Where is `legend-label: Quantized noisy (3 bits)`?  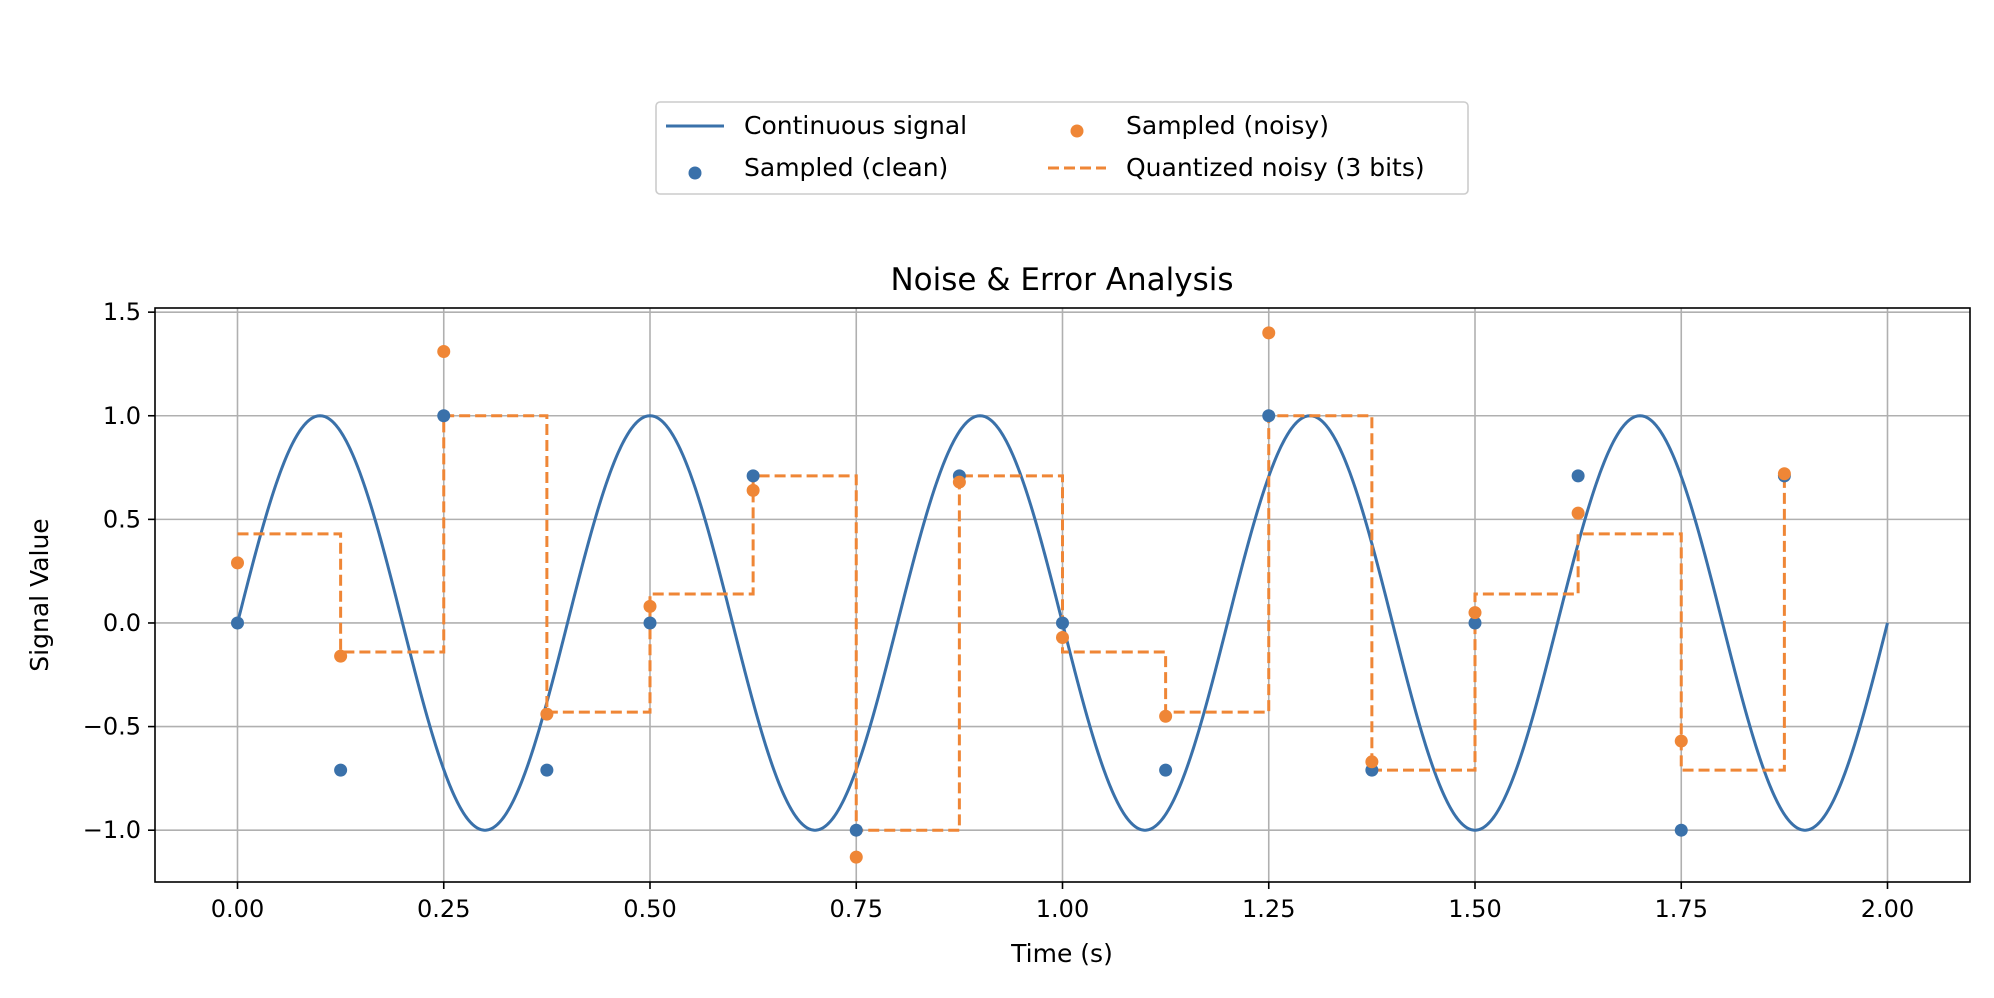
legend-label: Quantized noisy (3 bits) is located at coordinates (1275, 167).